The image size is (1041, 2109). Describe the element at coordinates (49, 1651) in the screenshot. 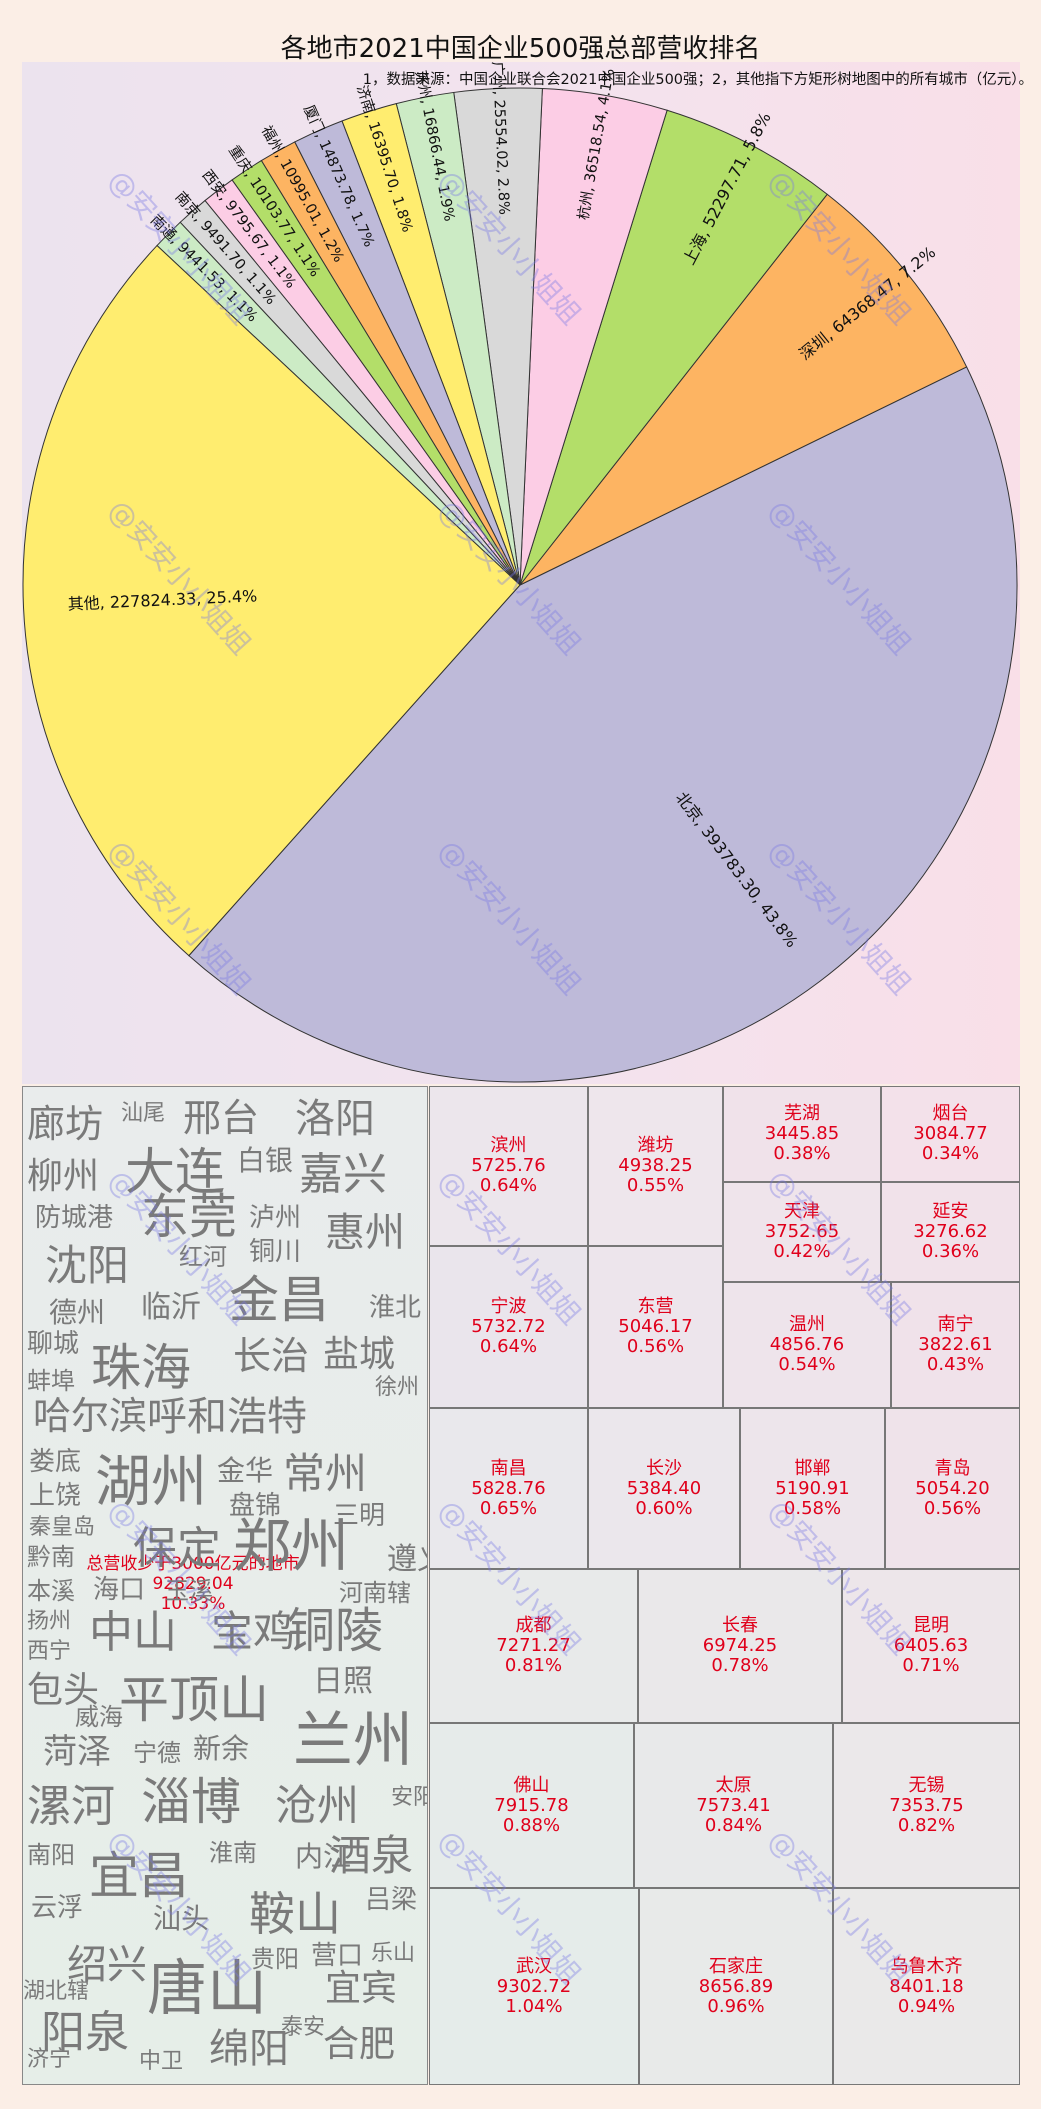

I see `cloud-word-西宁: 西宁` at that location.